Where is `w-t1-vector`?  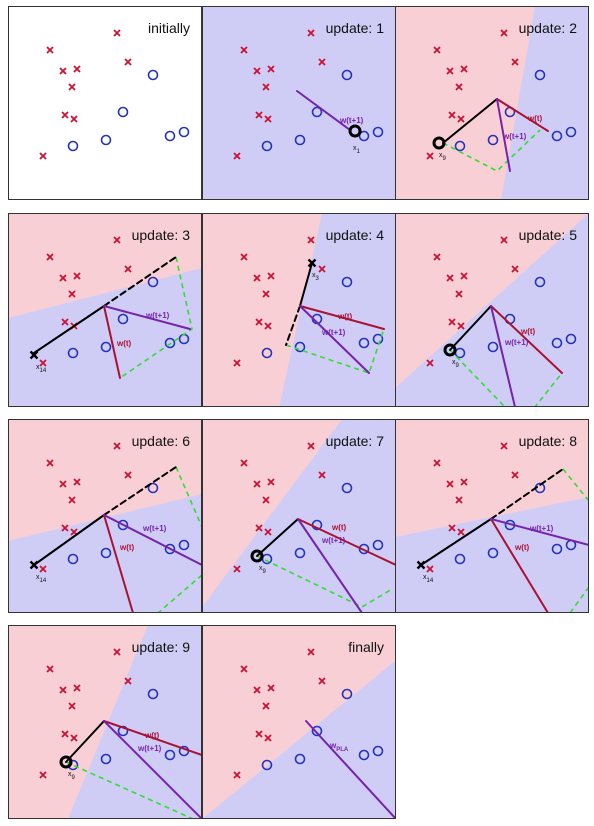 w-t1-vector is located at coordinates (503, 356).